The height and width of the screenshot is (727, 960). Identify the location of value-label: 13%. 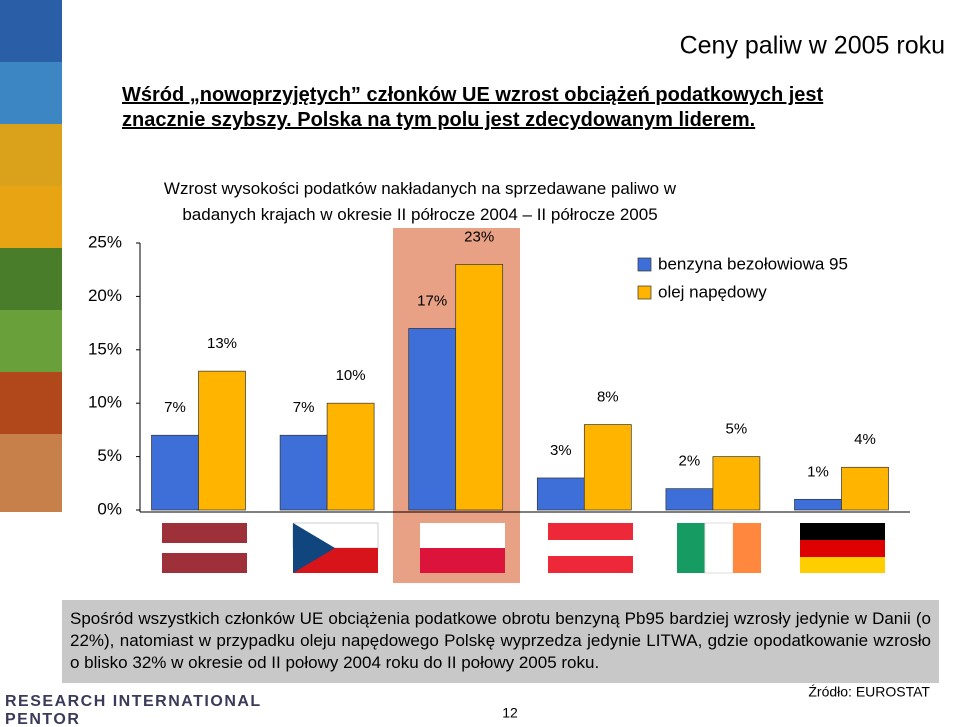
(222, 343).